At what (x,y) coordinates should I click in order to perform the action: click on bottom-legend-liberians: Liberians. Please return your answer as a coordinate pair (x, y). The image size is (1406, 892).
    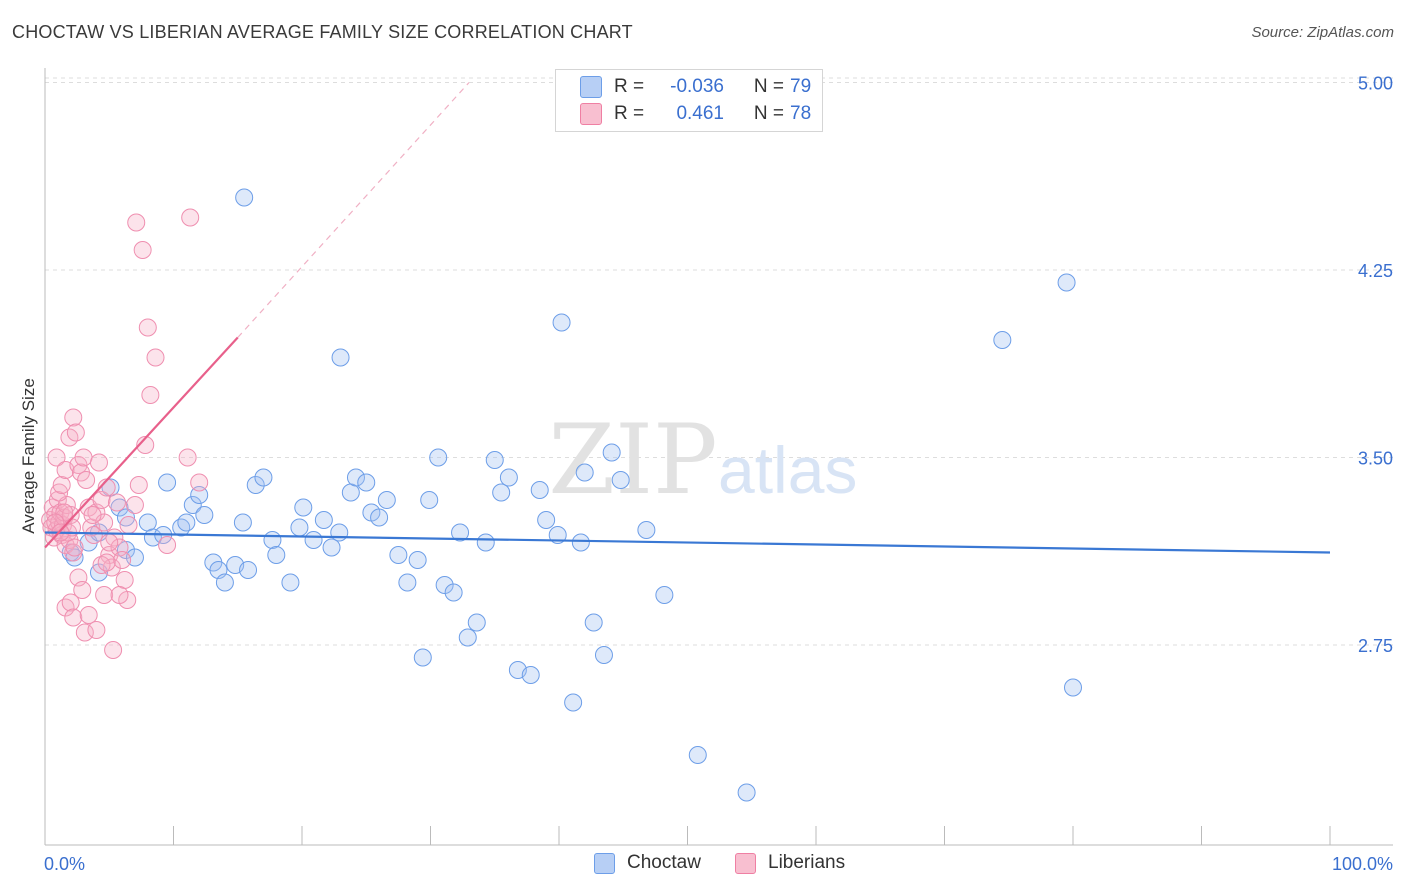
    Looking at the image, I should click on (790, 863).